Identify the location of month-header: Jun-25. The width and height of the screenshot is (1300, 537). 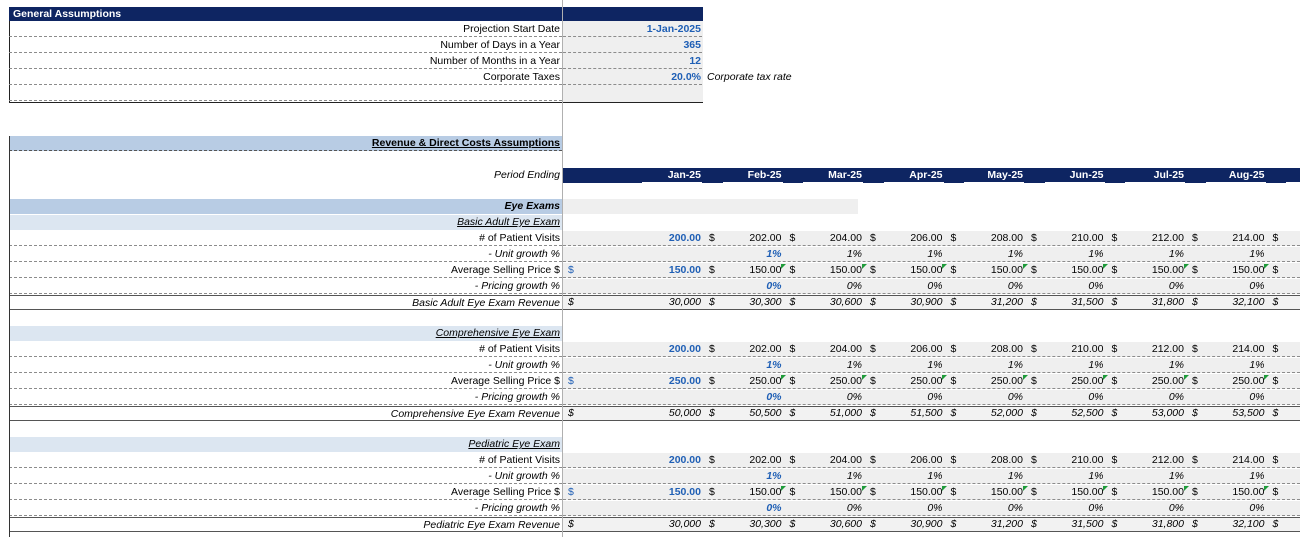
(1074, 175).